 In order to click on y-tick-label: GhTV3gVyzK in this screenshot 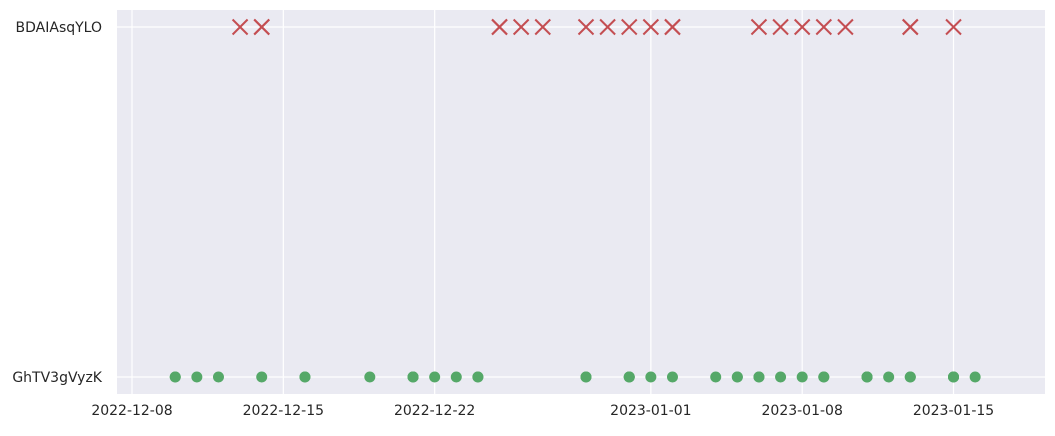, I will do `click(57, 378)`.